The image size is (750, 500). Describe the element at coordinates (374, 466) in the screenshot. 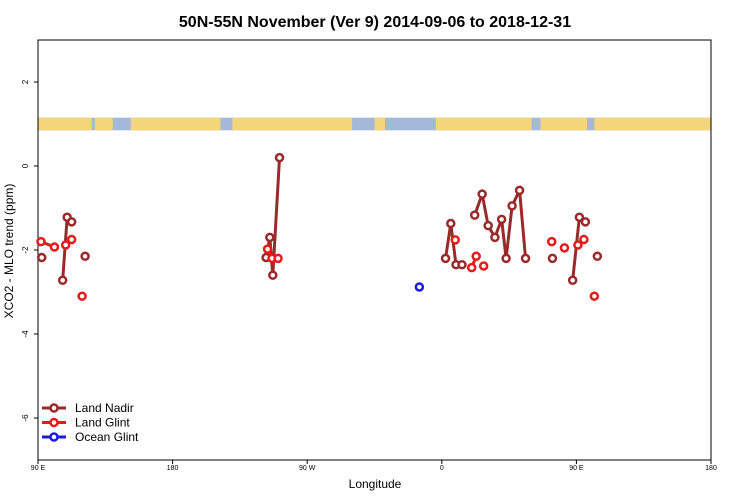

I see `x-axis: 90 E 180 90 W 0 90 E 180` at that location.